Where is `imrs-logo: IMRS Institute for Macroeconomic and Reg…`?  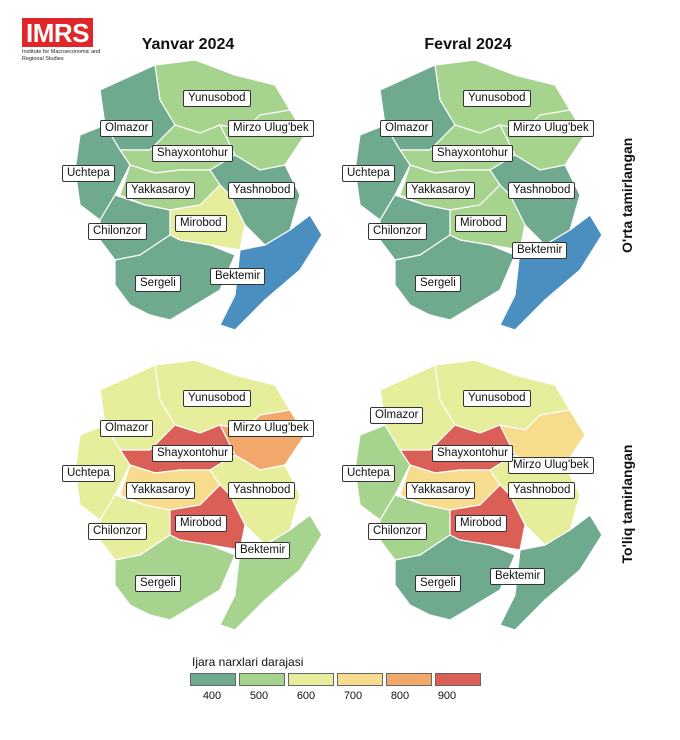 imrs-logo: IMRS Institute for Macroeconomic and Reg… is located at coordinates (63, 40).